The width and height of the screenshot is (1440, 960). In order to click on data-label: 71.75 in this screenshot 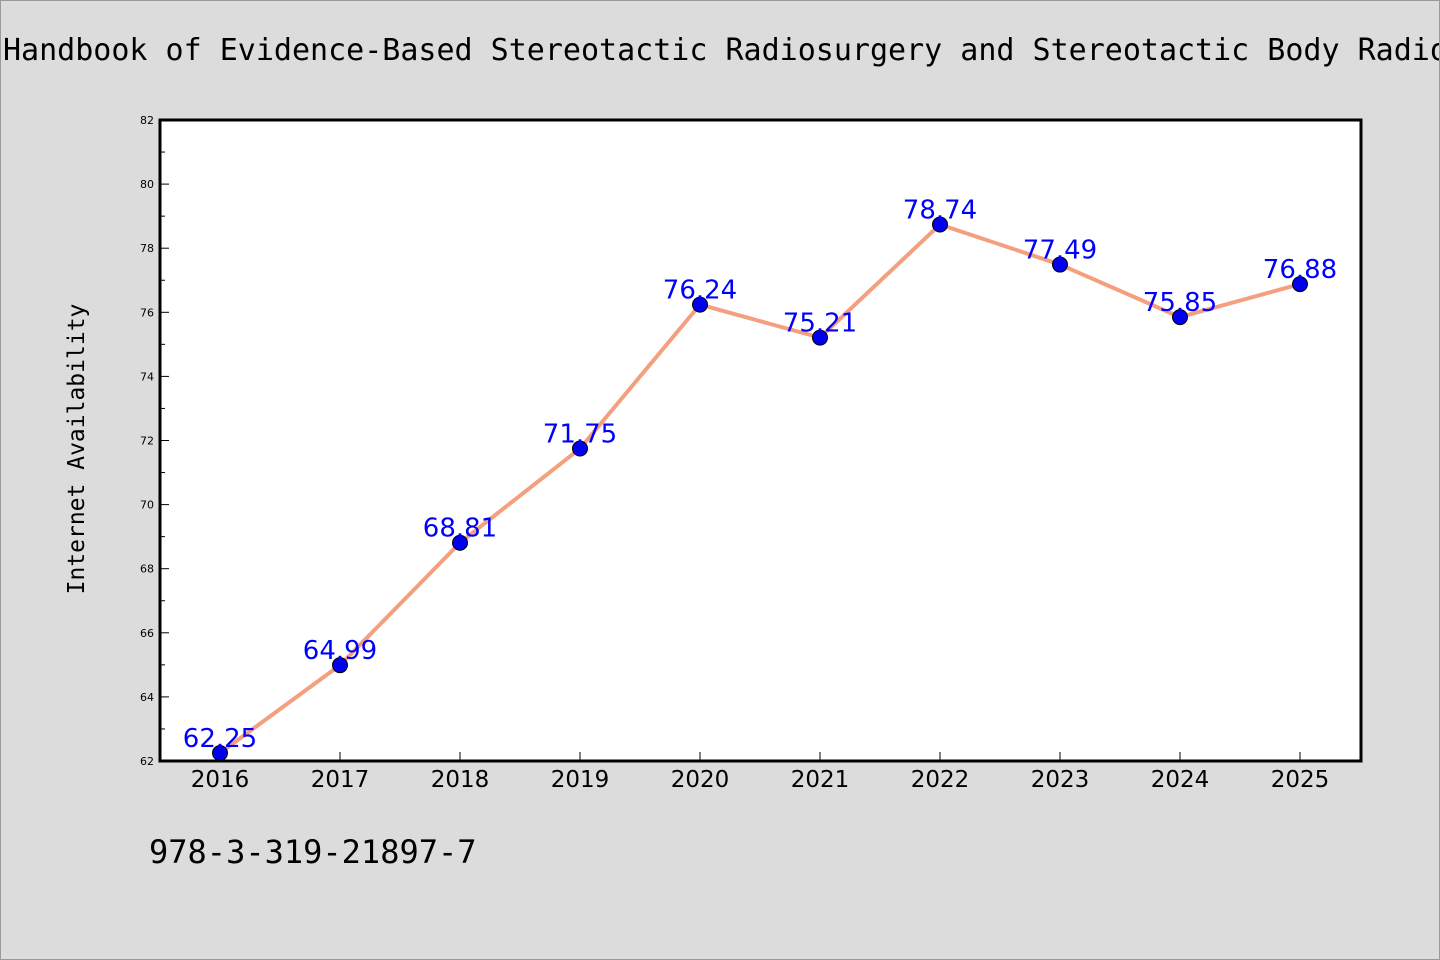, I will do `click(580, 435)`.